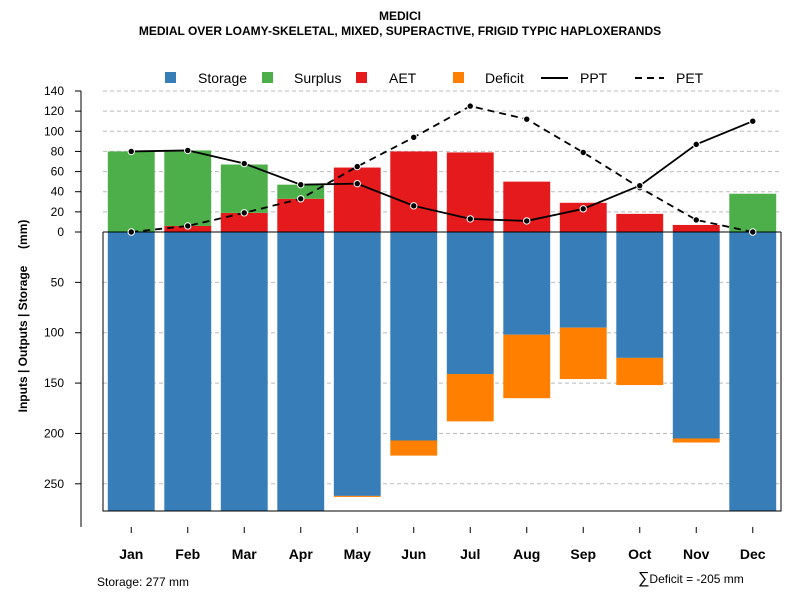  I want to click on y-tick-label: 60, so click(58, 172).